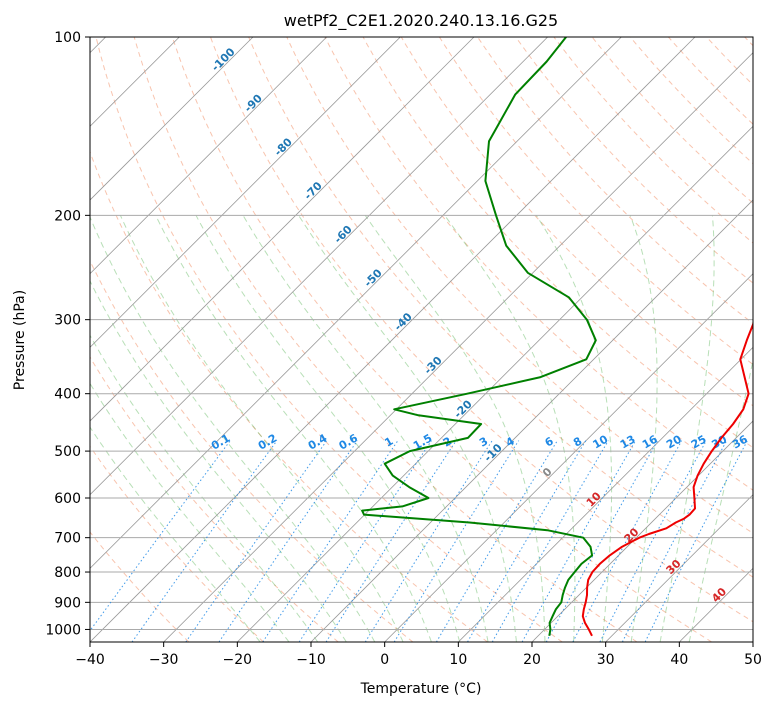  Describe the element at coordinates (458, 660) in the screenshot. I see `x-tick-label: 10` at that location.